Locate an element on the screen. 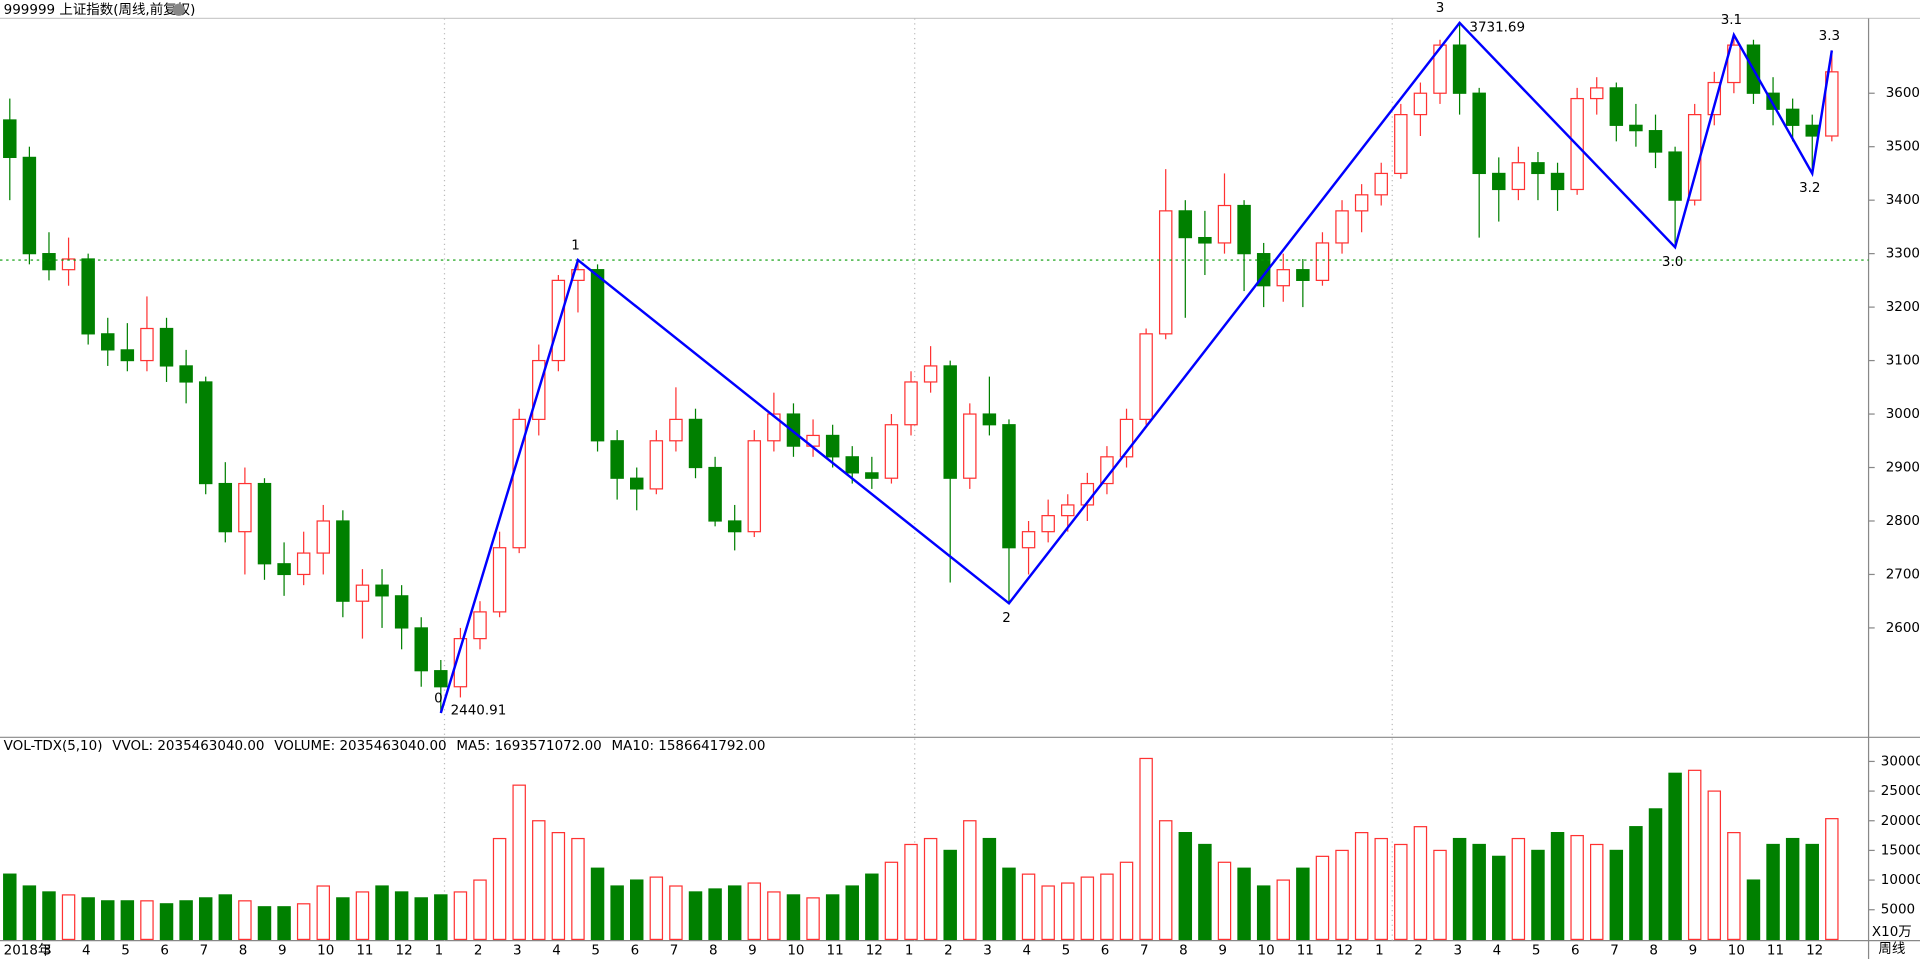 This screenshot has width=1920, height=959. x-tick-label: 11 is located at coordinates (364, 950).